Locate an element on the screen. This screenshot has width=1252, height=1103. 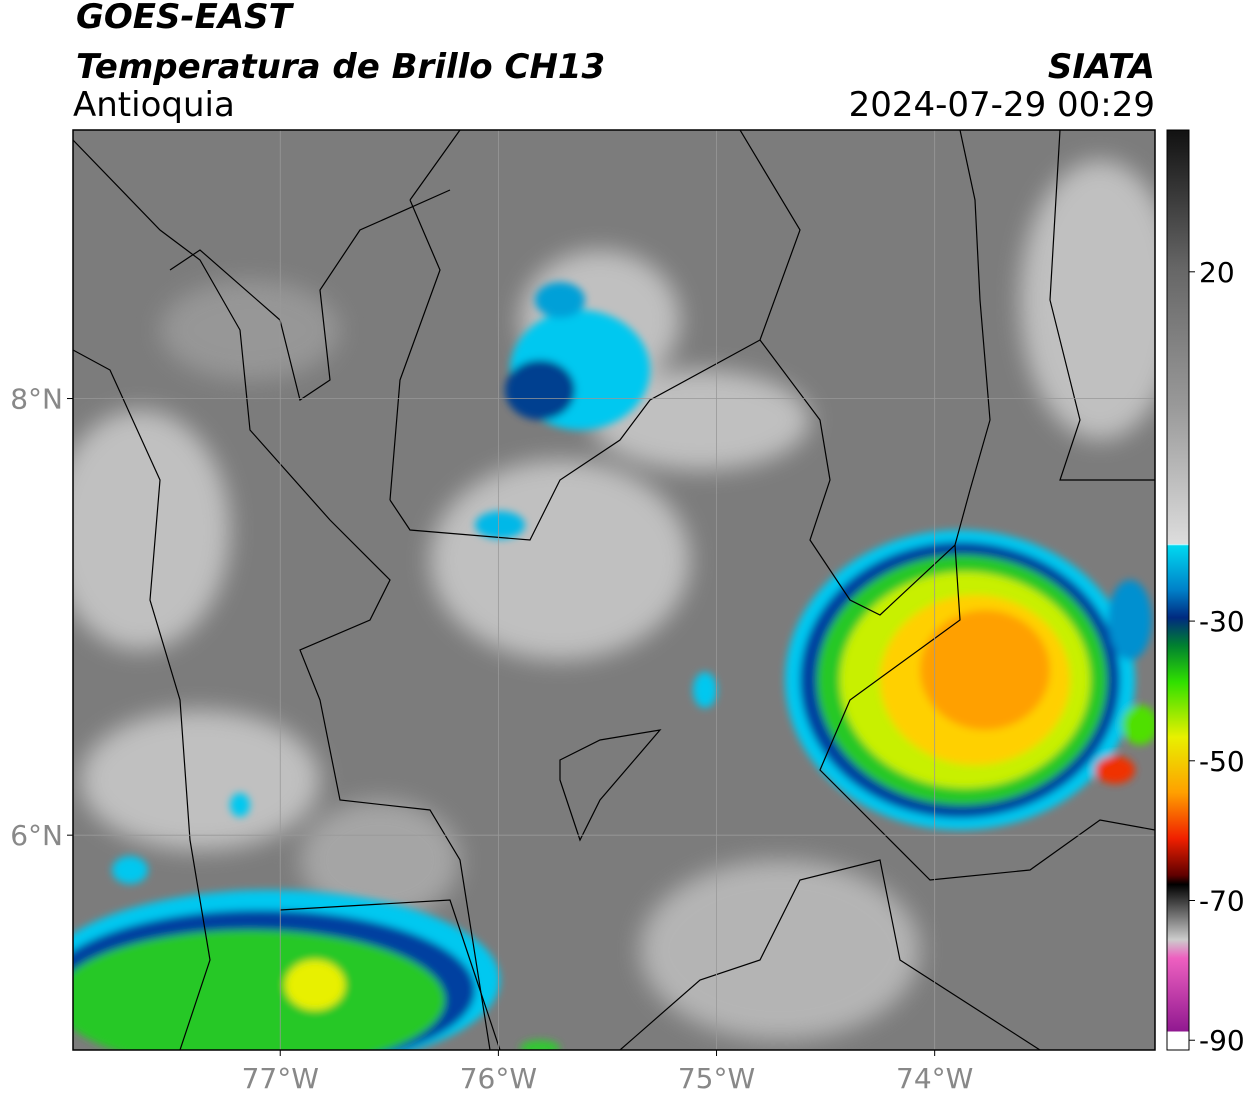
colorbar-tick-label: -50 is located at coordinates (1222, 761).